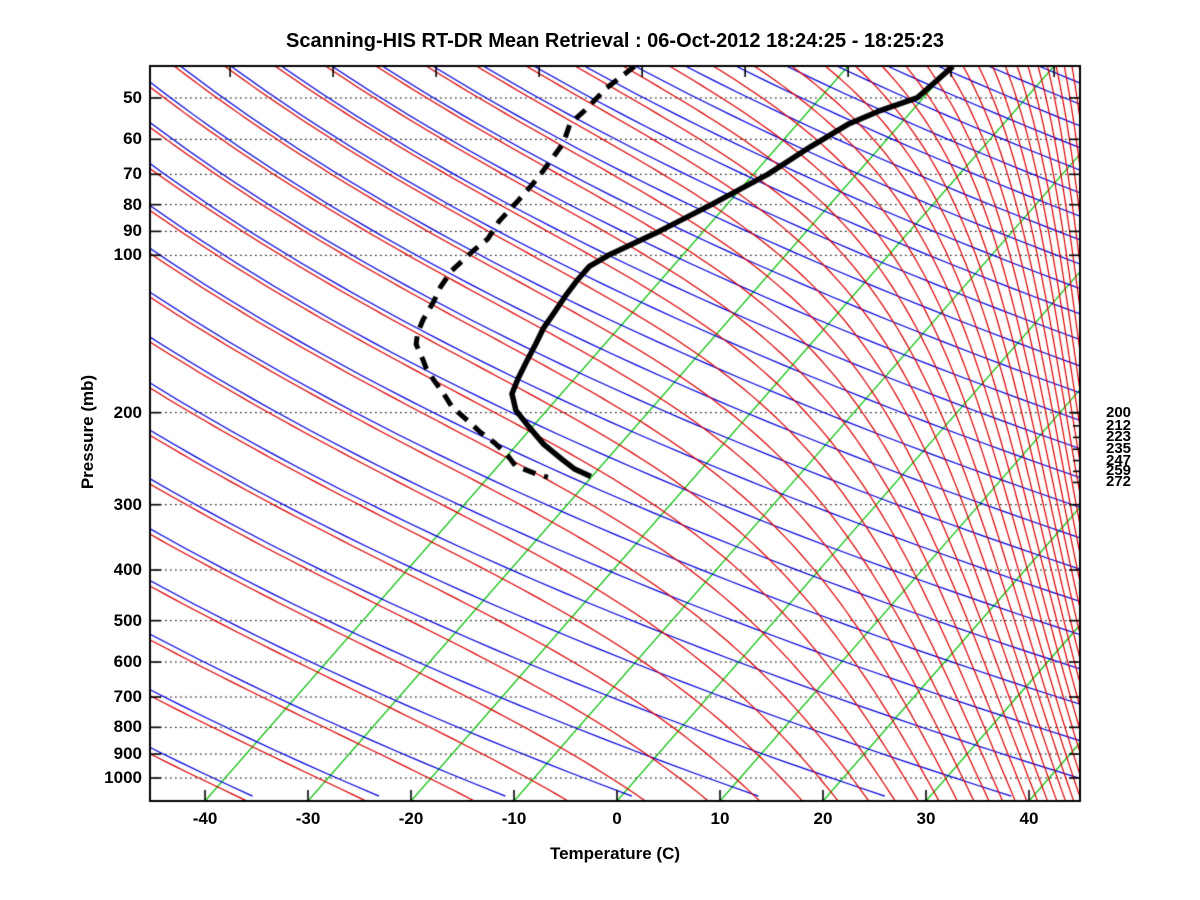 The width and height of the screenshot is (1200, 900). What do you see at coordinates (127, 662) in the screenshot?
I see `y-tick-label: 600` at bounding box center [127, 662].